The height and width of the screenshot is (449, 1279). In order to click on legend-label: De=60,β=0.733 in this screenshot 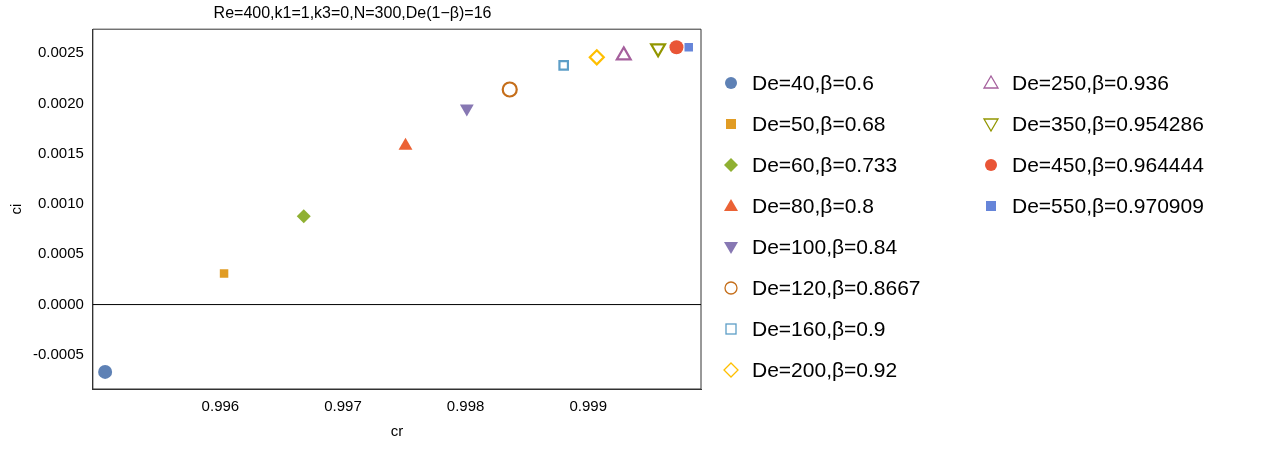, I will do `click(825, 164)`.